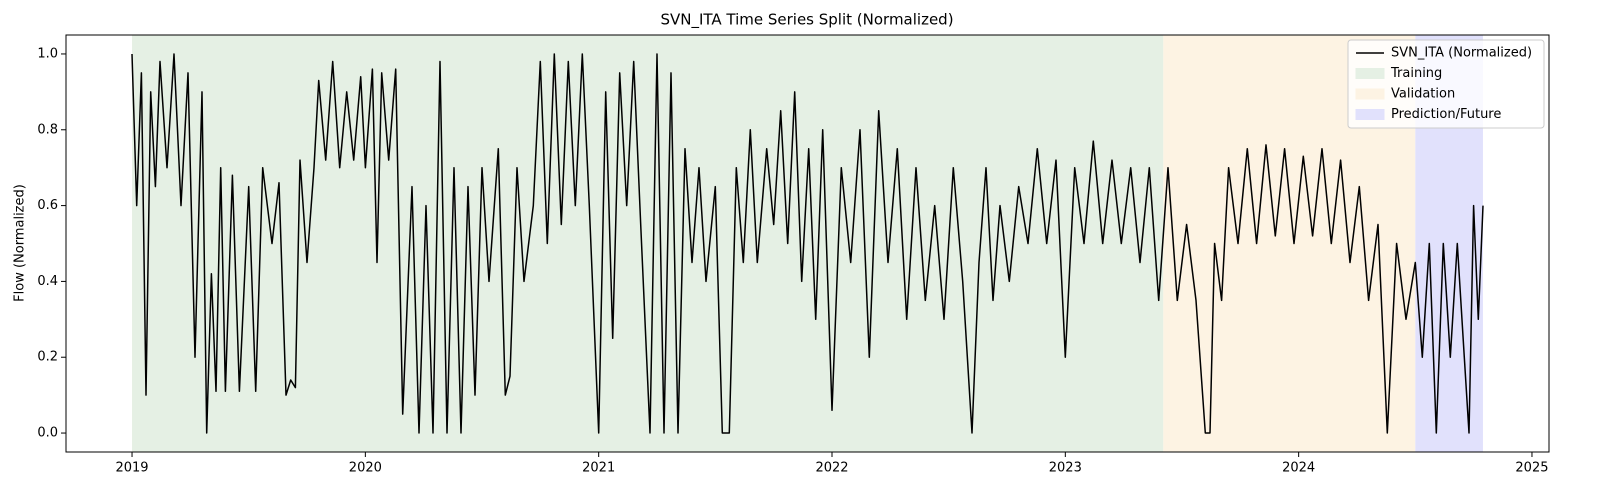 Image resolution: width=1600 pixels, height=500 pixels. I want to click on chart-title: SVN_ITA Time Series Split (Normalized), so click(806, 20).